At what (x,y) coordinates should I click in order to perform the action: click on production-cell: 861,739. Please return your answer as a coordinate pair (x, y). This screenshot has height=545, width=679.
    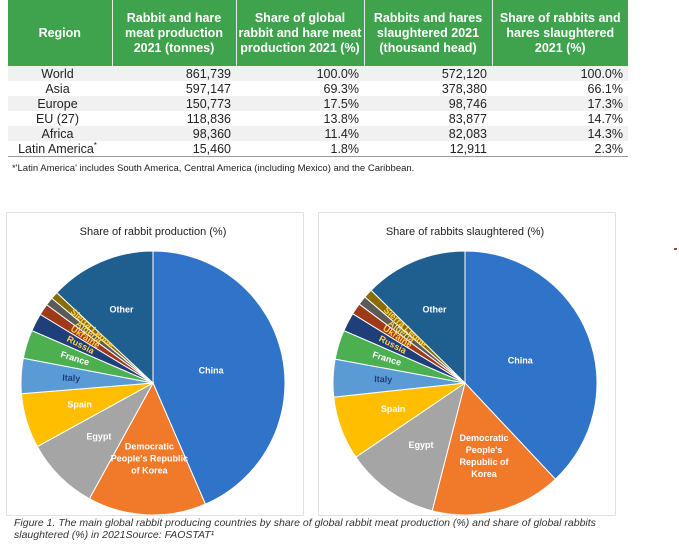
    Looking at the image, I should click on (174, 73).